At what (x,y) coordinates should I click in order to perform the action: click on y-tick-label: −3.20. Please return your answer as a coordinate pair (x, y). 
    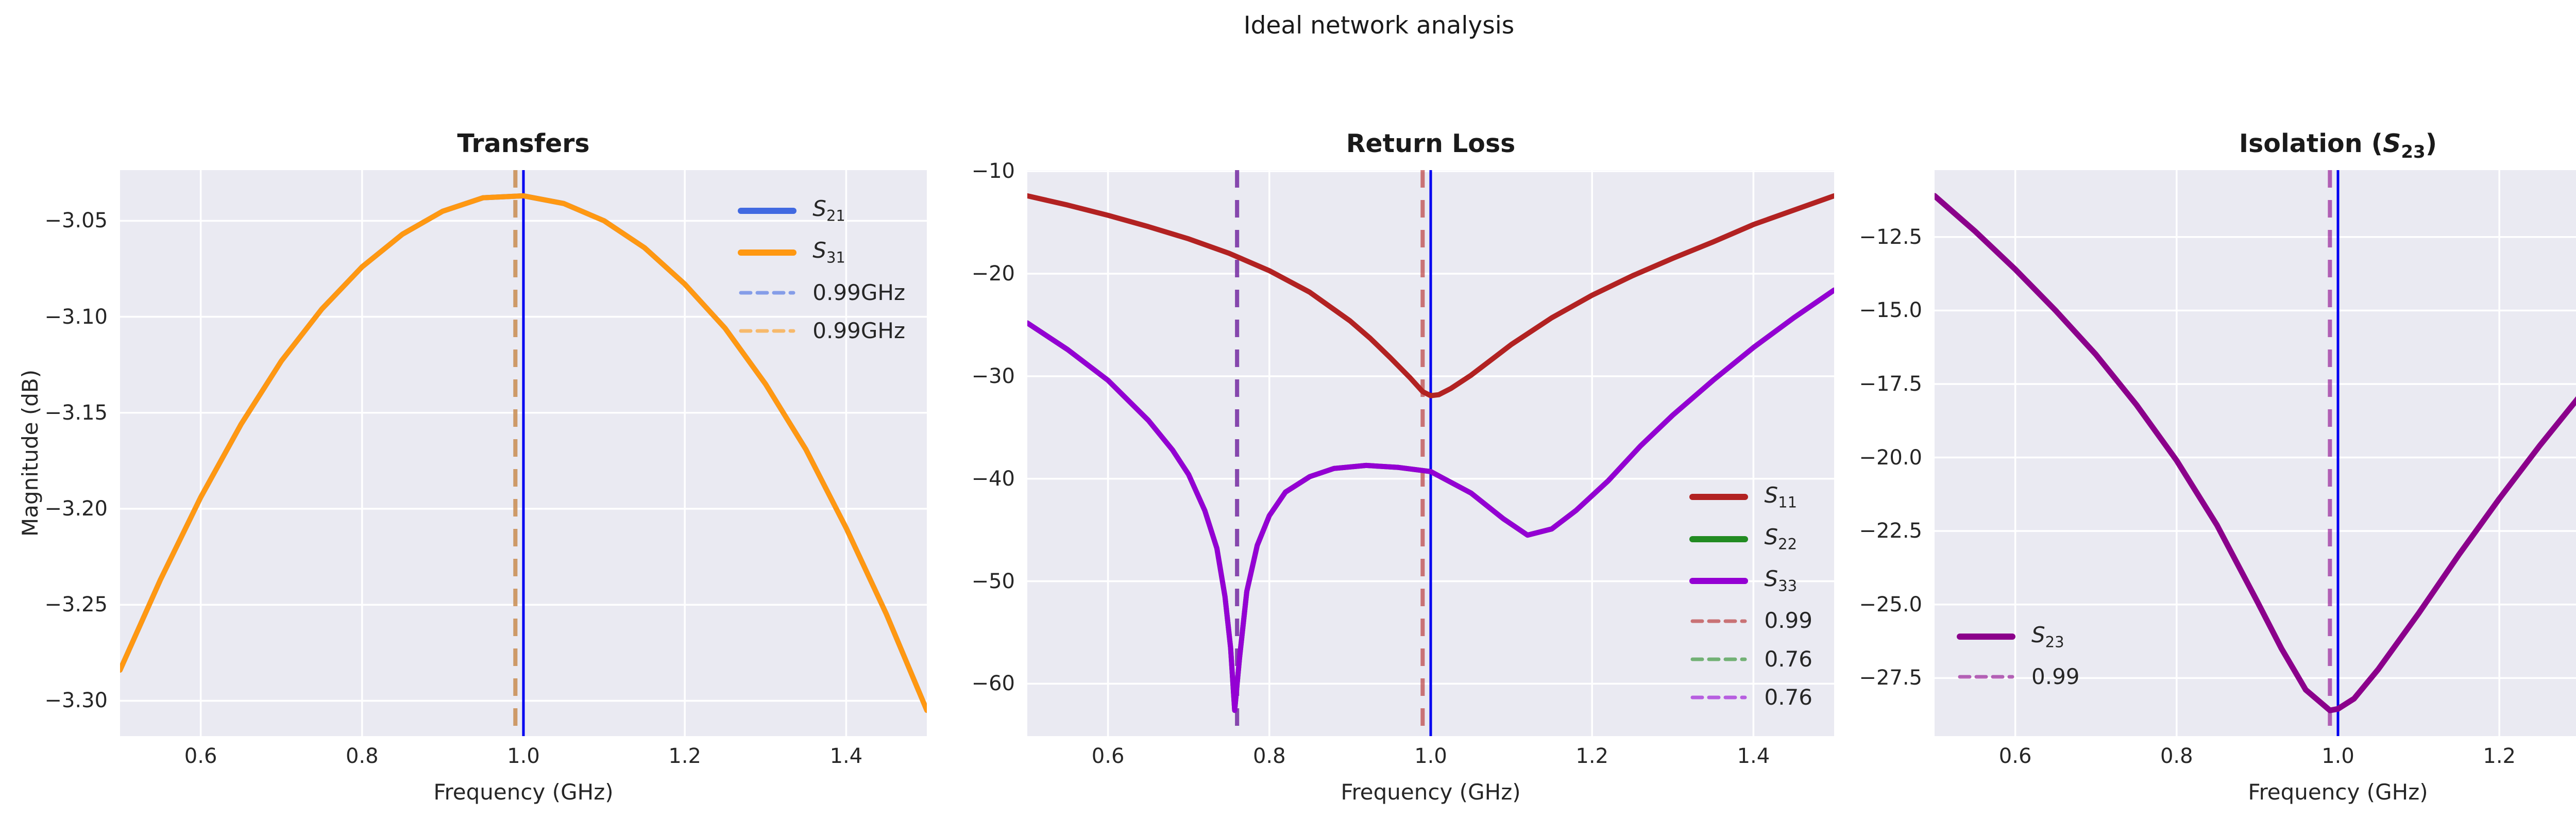
    Looking at the image, I should click on (76, 509).